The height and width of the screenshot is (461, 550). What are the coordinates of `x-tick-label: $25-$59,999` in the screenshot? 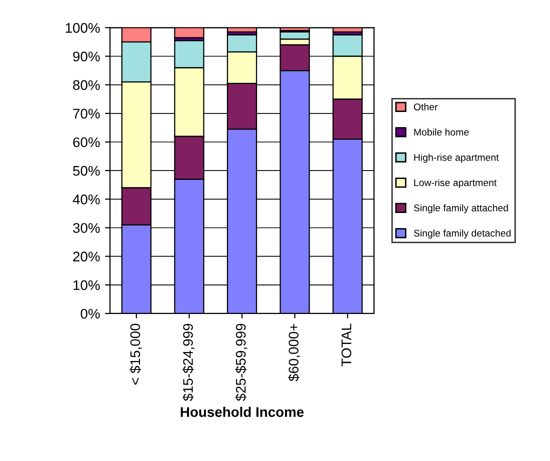 It's located at (241, 363).